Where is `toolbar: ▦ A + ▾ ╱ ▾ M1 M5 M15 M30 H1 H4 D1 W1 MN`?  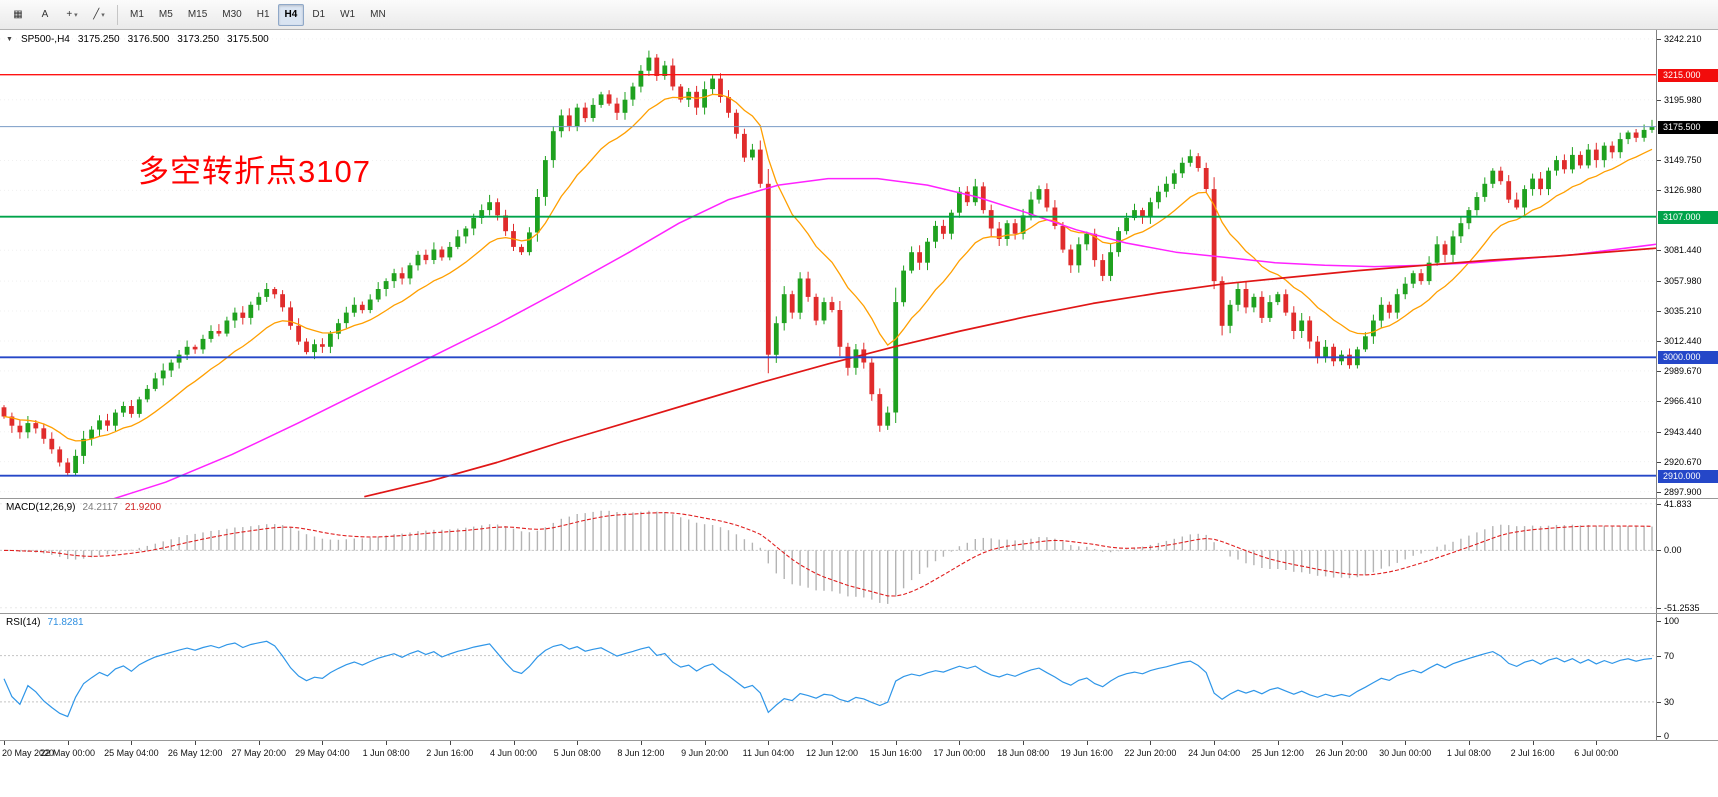
toolbar: ▦ A + ▾ ╱ ▾ M1 M5 M15 M30 H1 H4 D1 W1 MN is located at coordinates (859, 15).